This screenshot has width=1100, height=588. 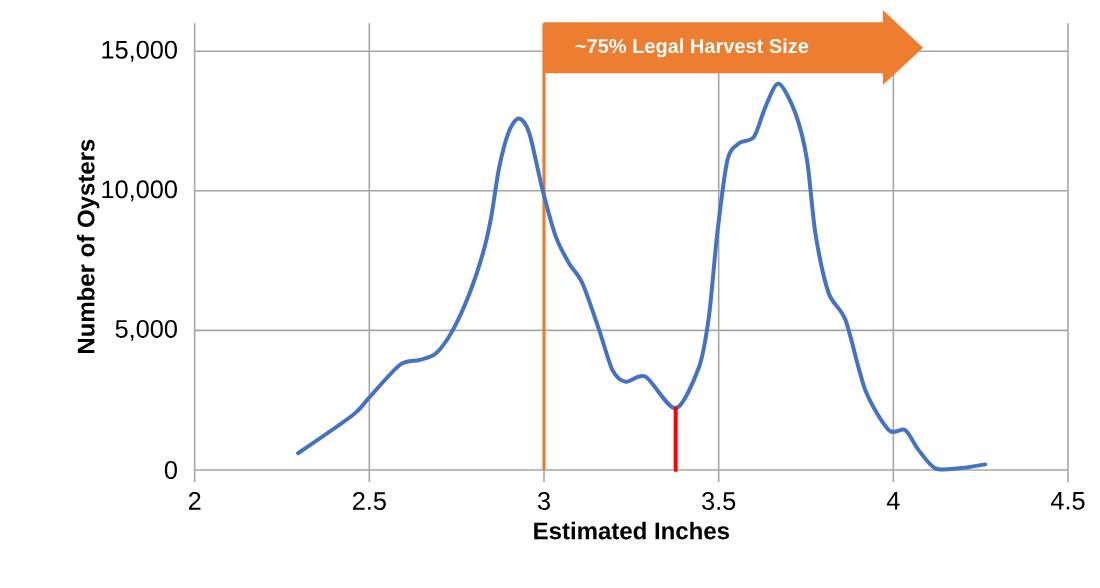 I want to click on x-axis-title: Estimated Inches, so click(x=632, y=530).